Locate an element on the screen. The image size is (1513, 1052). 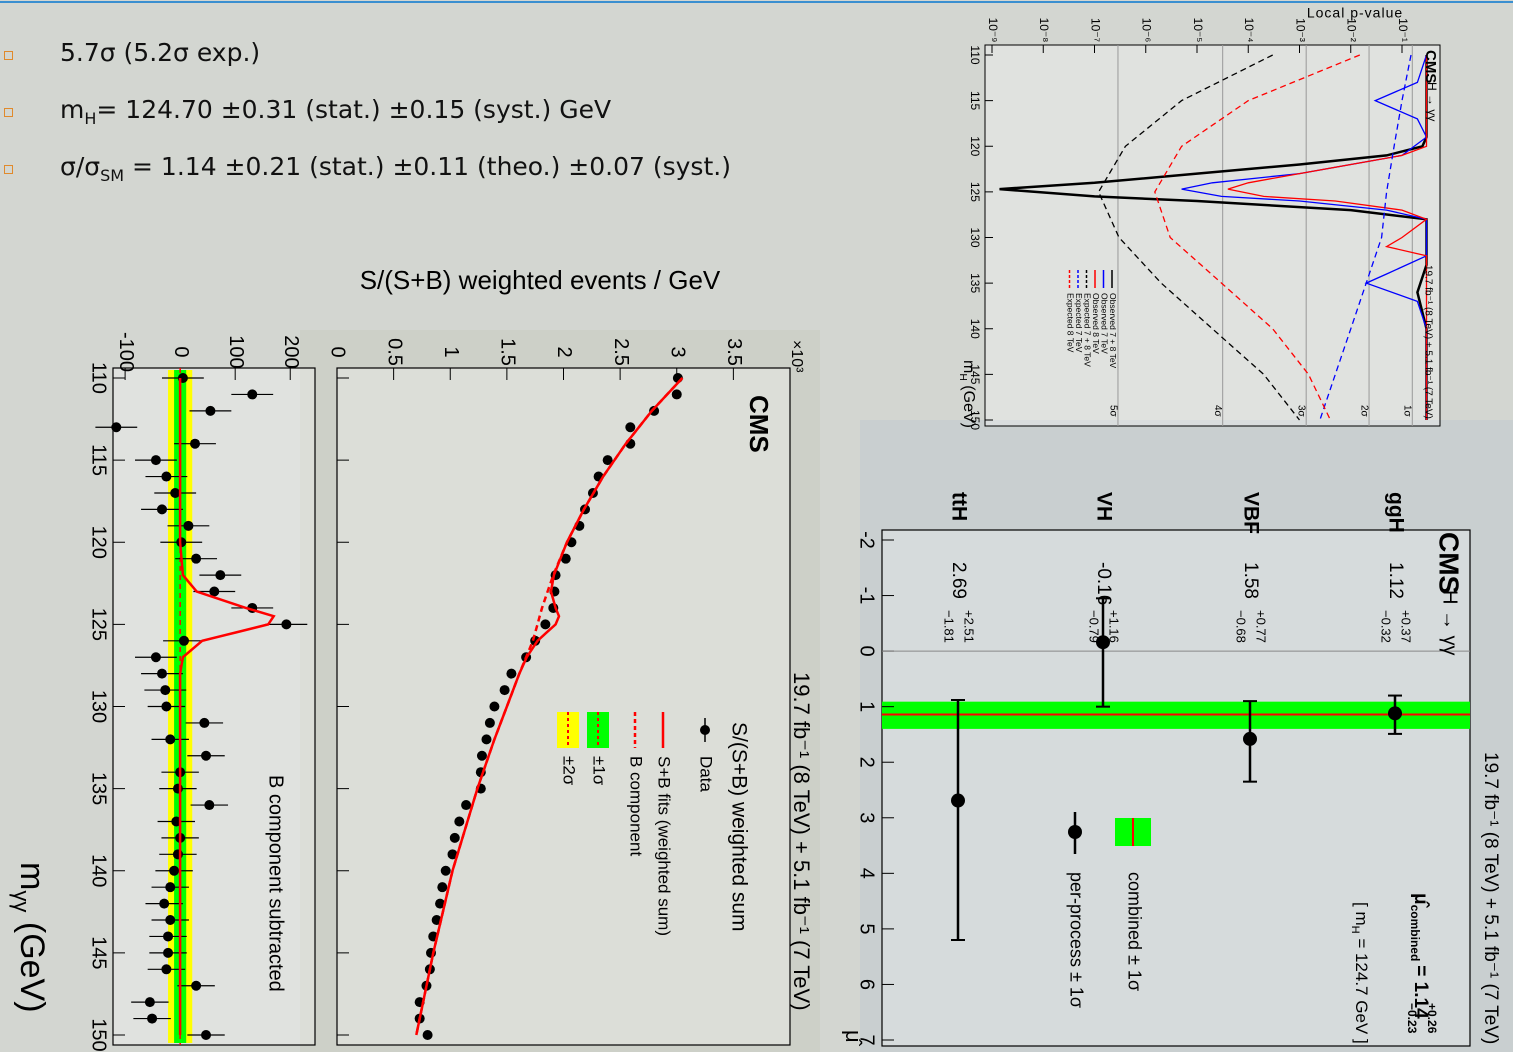
x-axis-title-part: H is located at coordinates (962, 377).